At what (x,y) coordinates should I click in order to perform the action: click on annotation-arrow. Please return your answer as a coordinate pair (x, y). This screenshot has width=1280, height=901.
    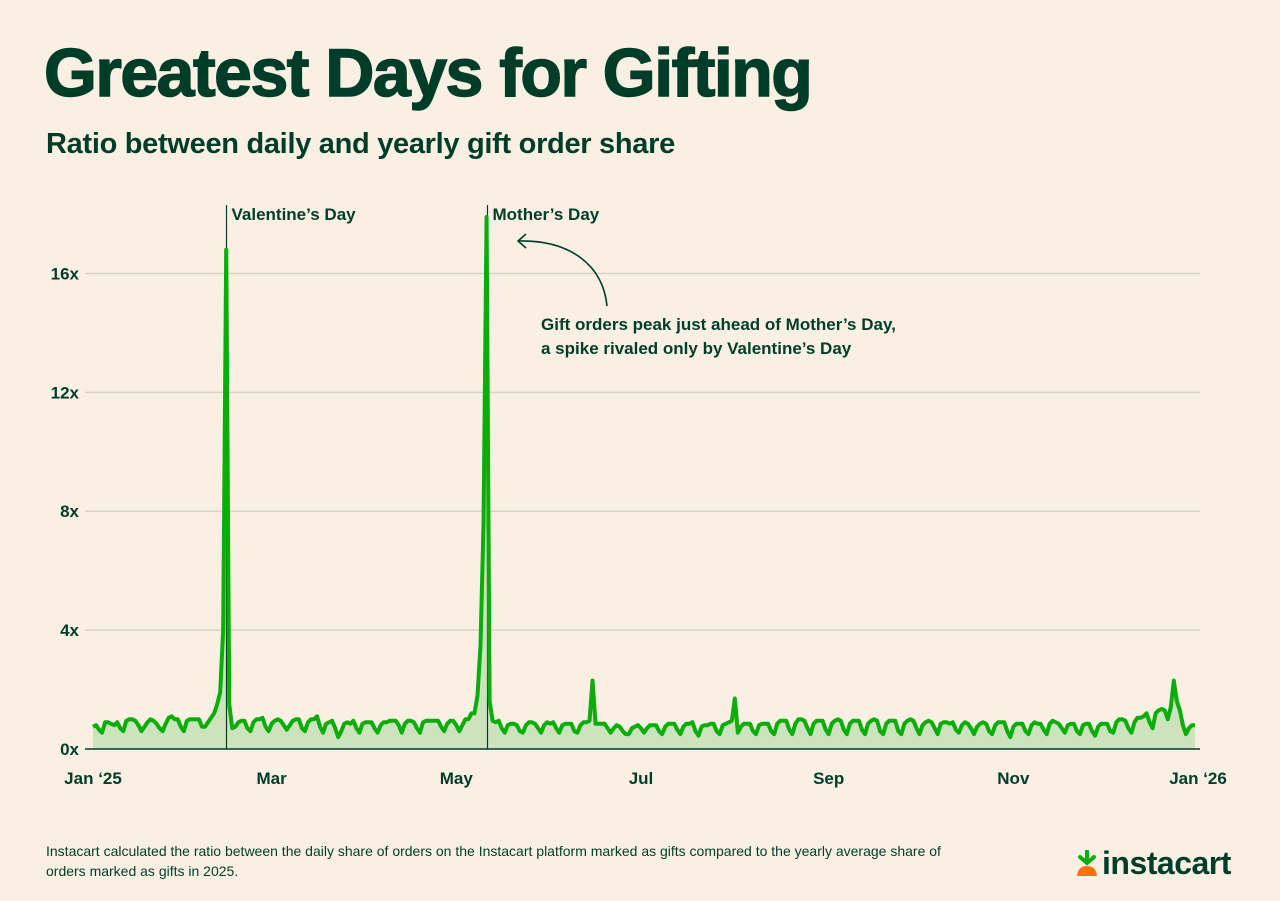
    Looking at the image, I should click on (563, 273).